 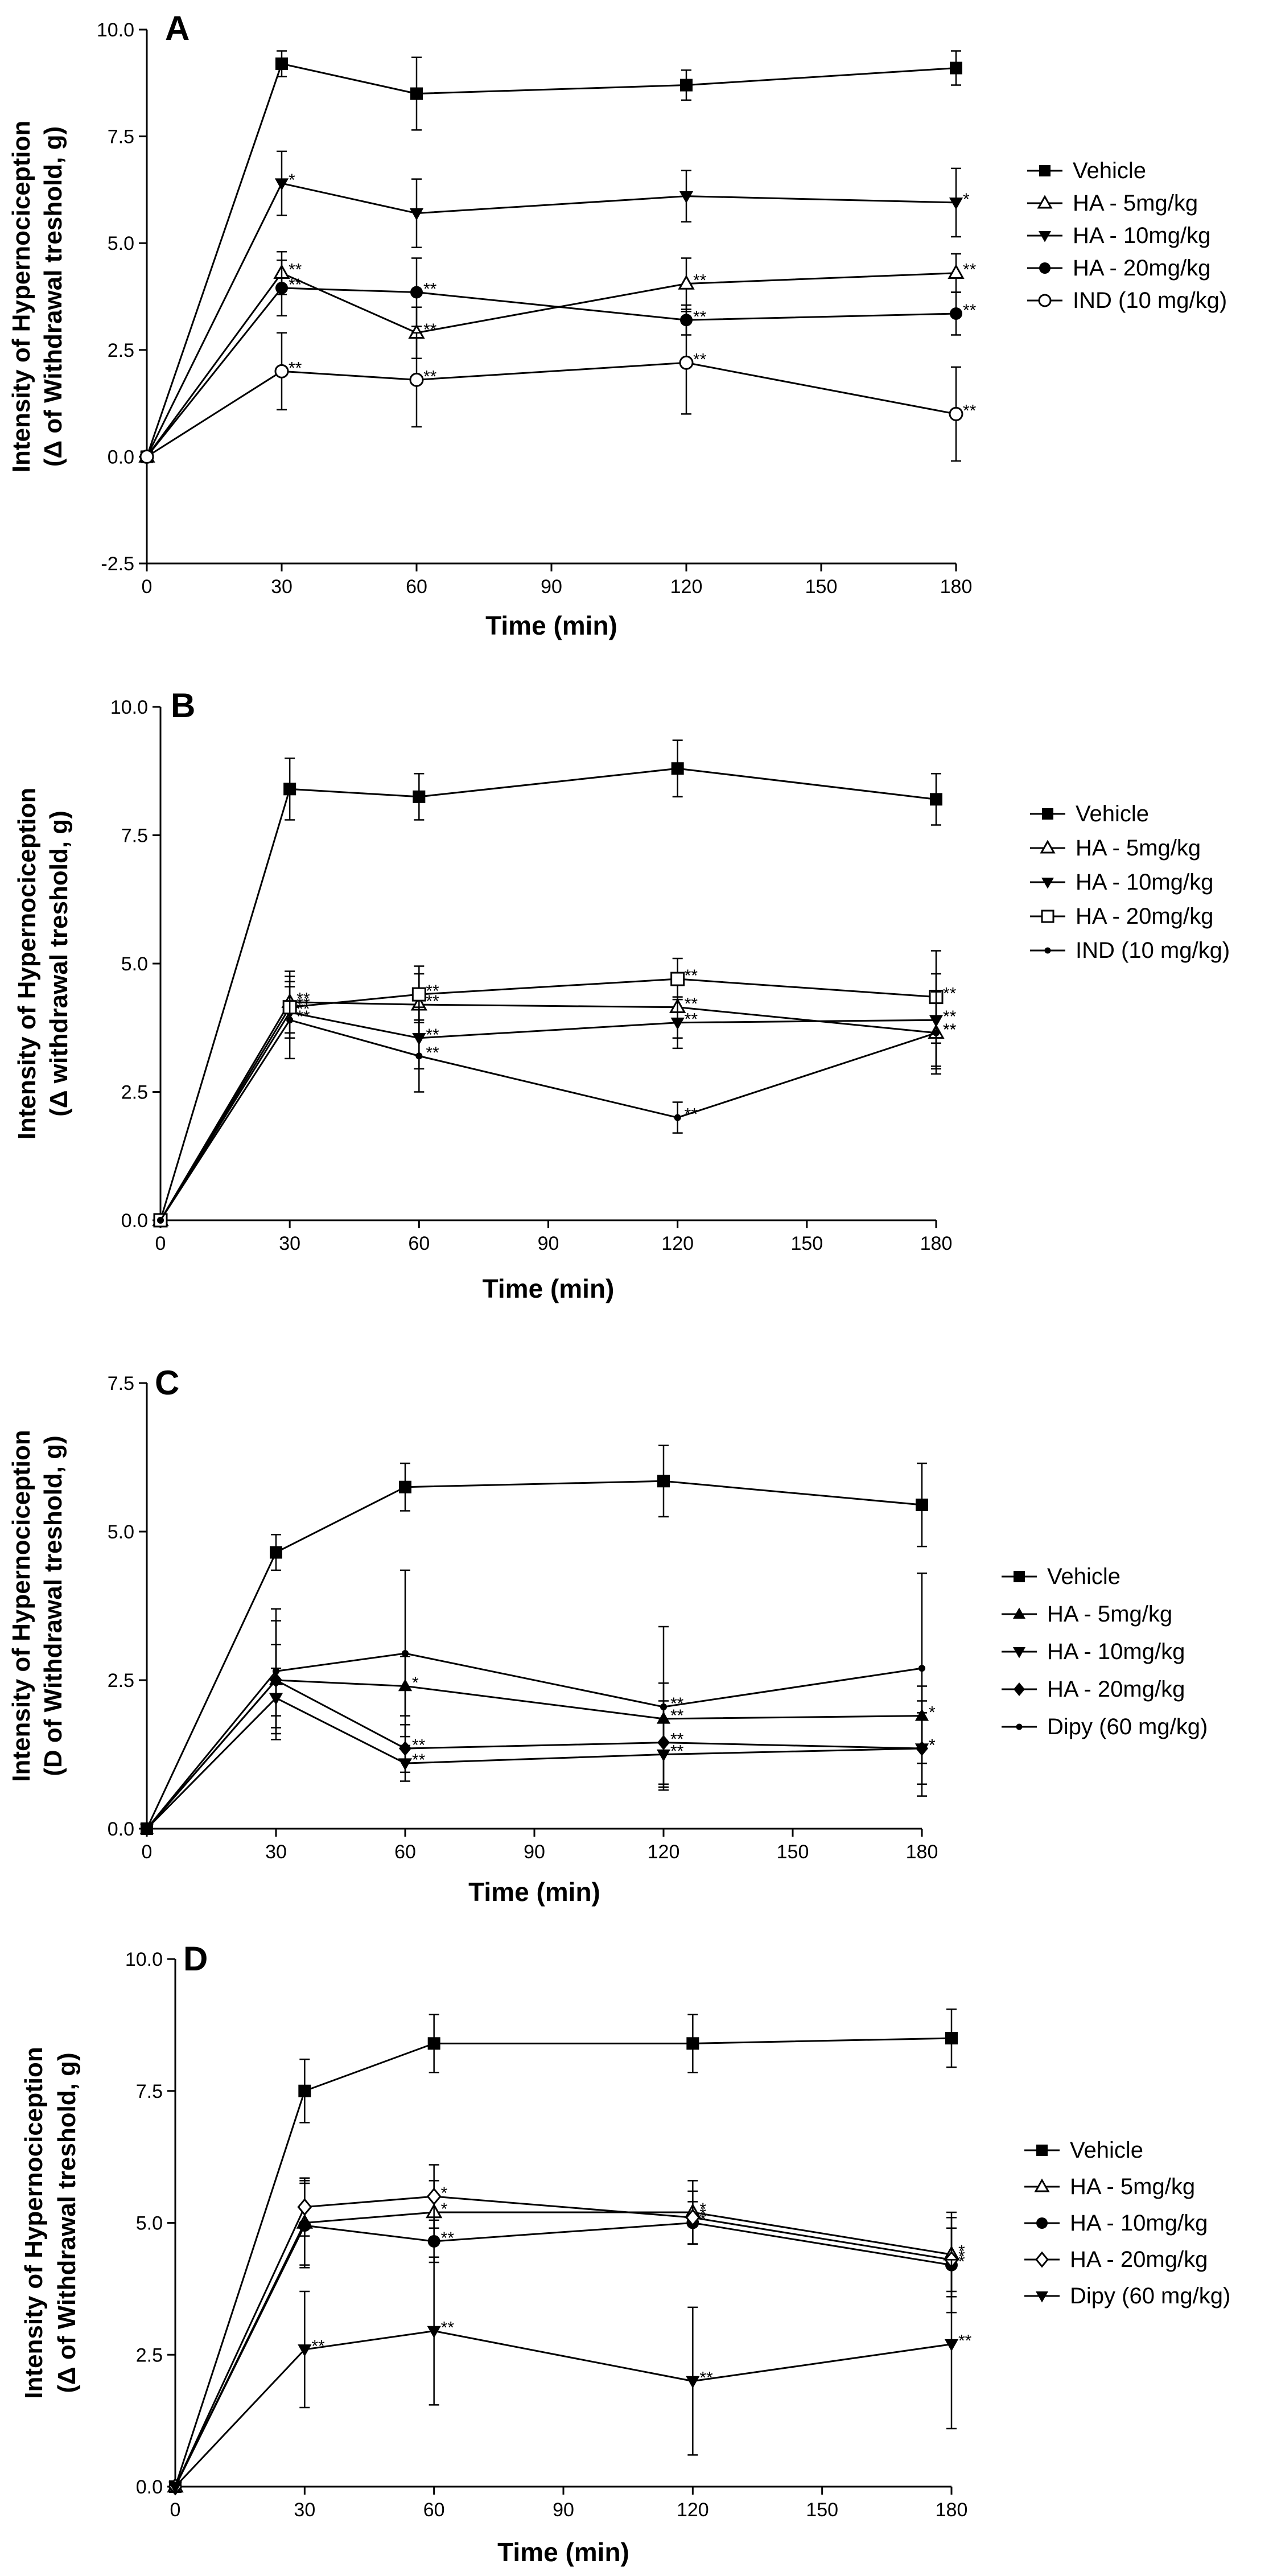 I want to click on legend-label: IND (10 mg/kg), so click(x=1150, y=300).